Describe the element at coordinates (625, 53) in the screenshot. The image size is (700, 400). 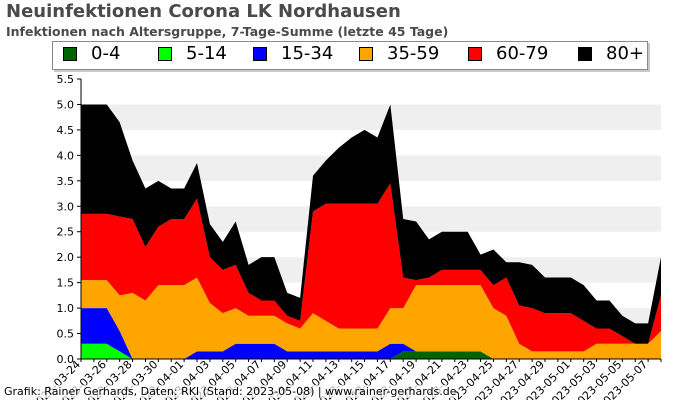
I see `legend-label: 80+` at that location.